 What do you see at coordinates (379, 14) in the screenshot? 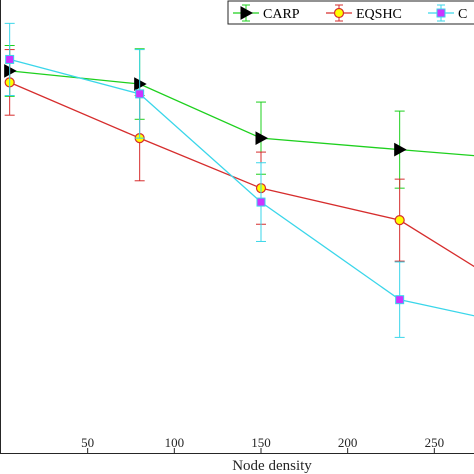
I see `legend-label: EQSHC` at bounding box center [379, 14].